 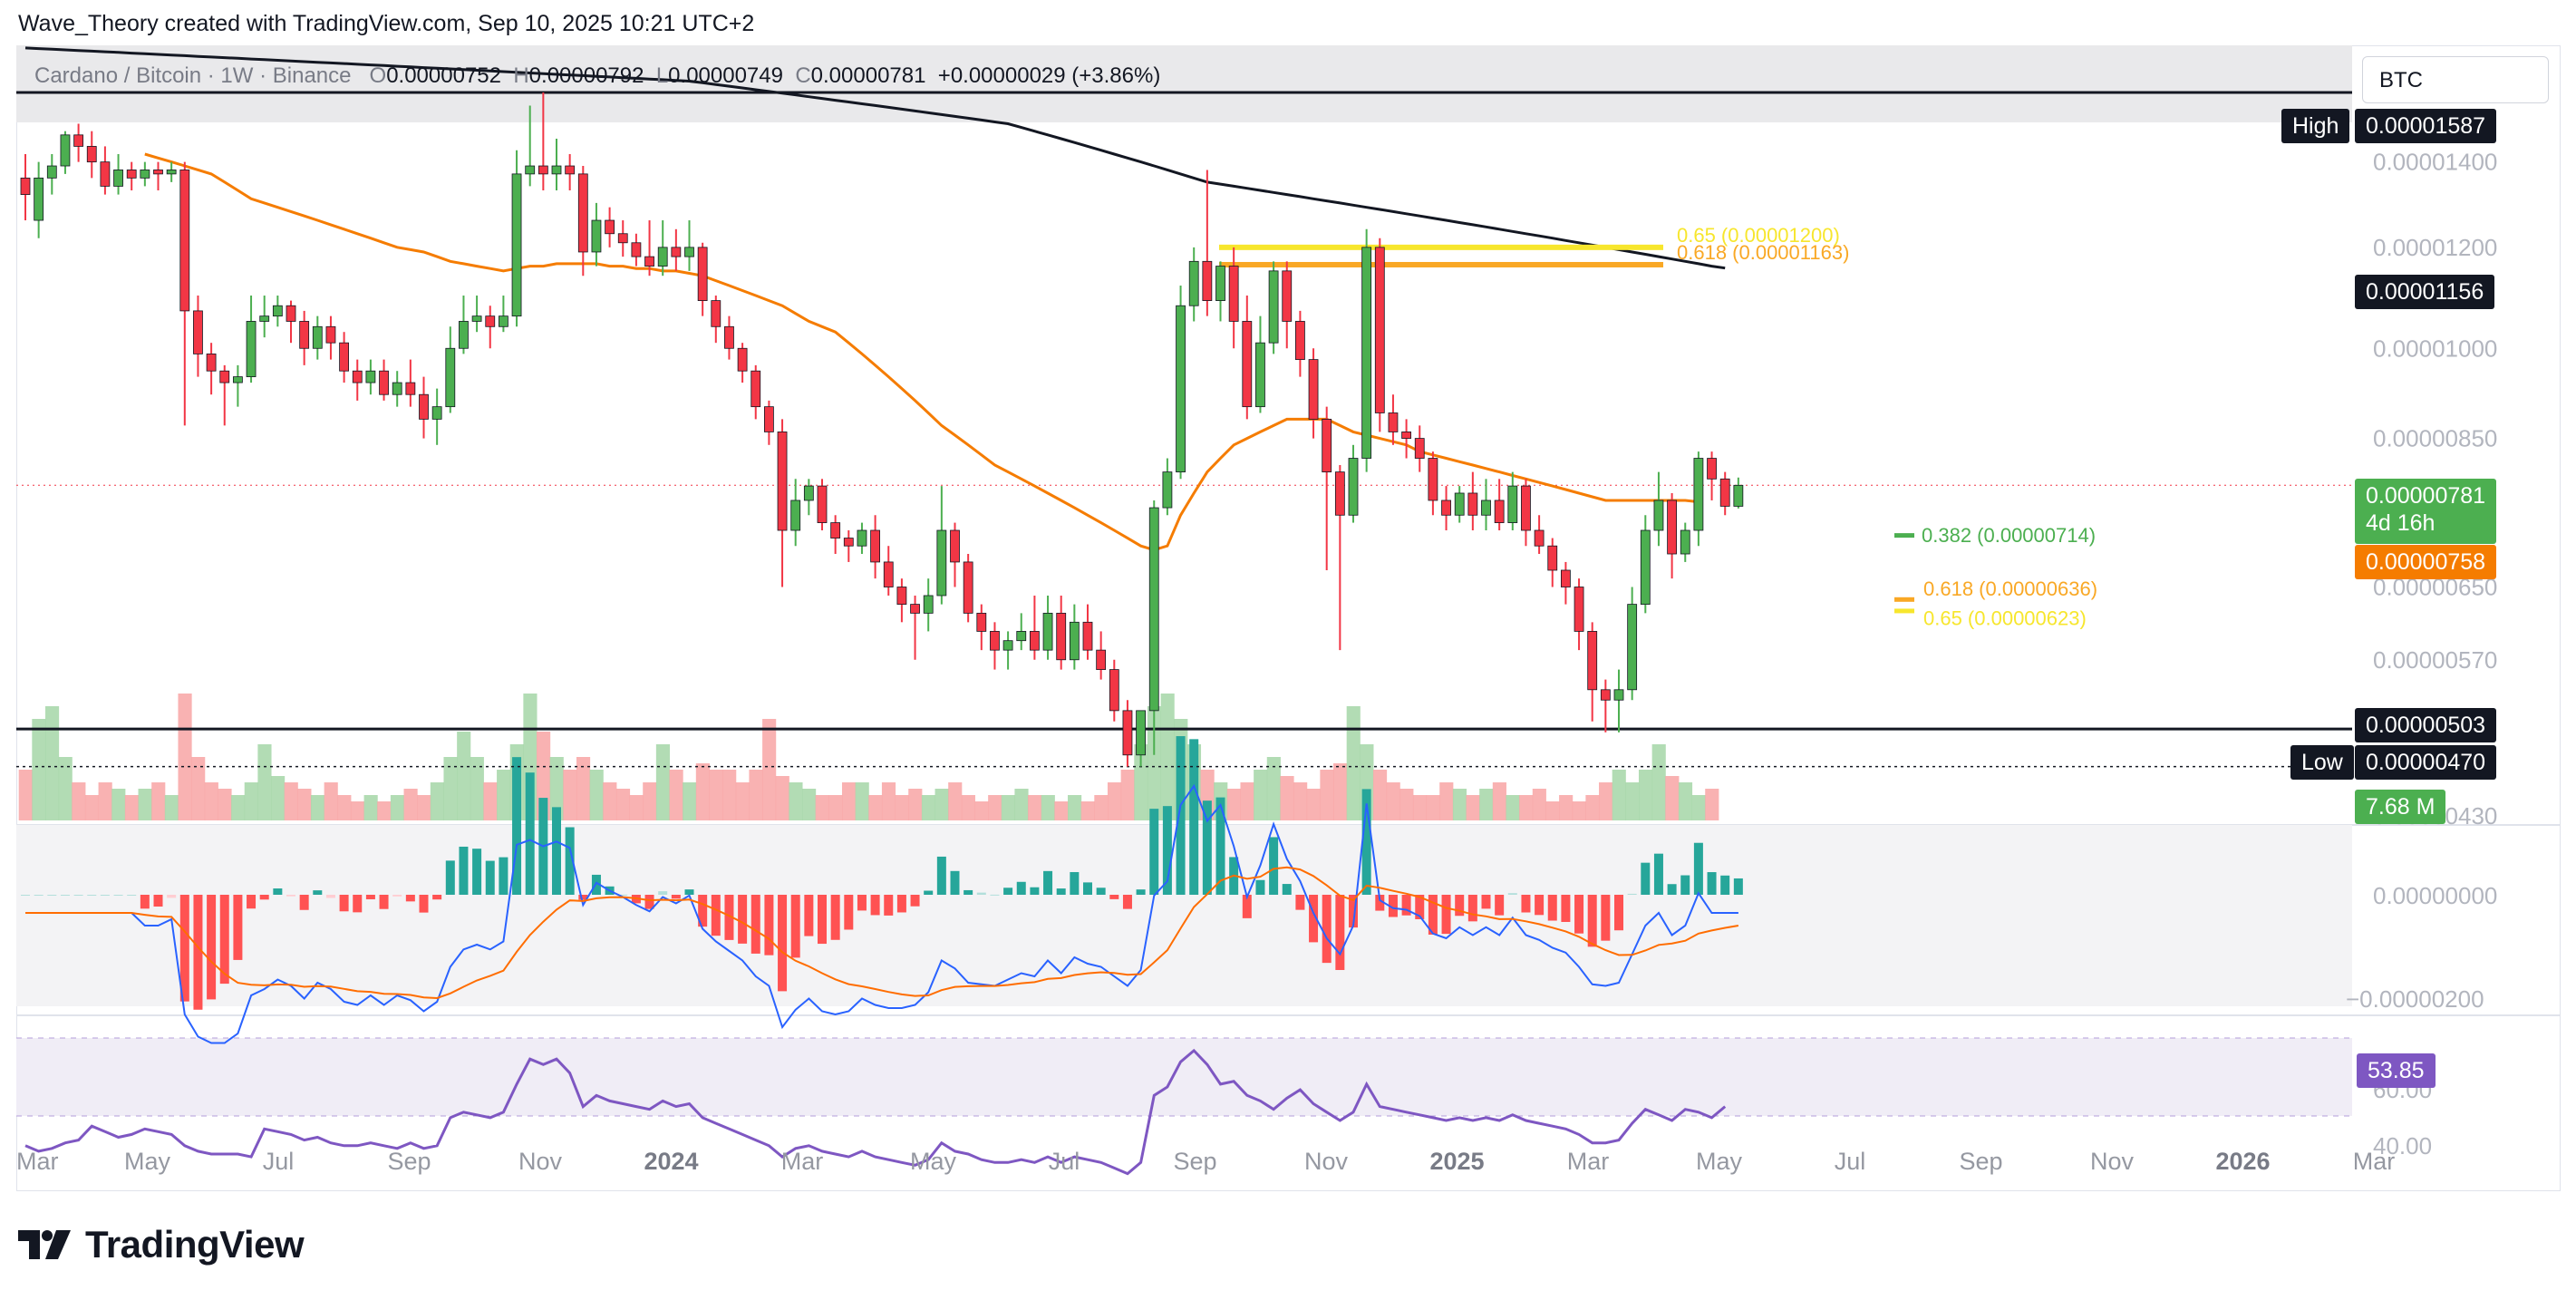 I want to click on open-value: 0.00000752, so click(x=443, y=75).